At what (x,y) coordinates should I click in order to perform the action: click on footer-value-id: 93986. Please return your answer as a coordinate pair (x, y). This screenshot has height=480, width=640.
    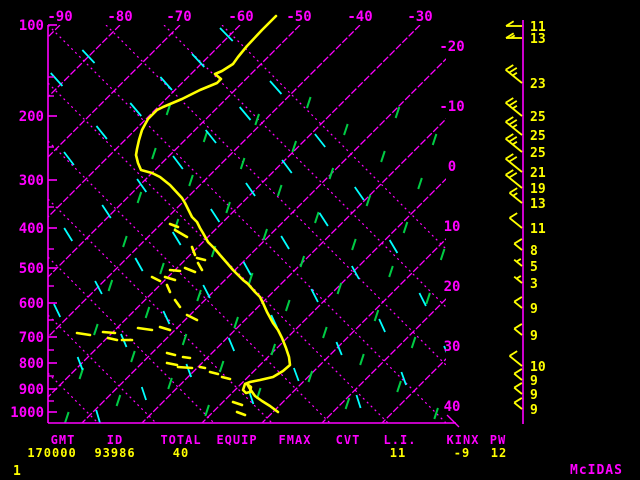
    Looking at the image, I should click on (115, 453).